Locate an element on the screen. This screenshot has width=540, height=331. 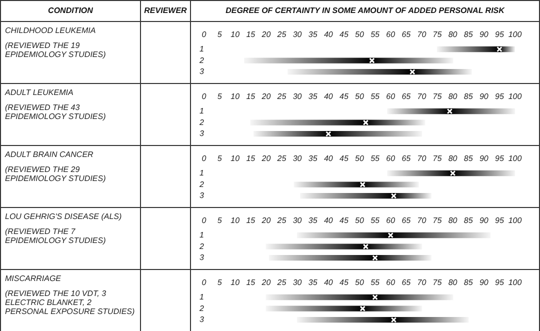
x-axis-title: DEGREE OF CERTAINTY IN SOME AMOUNT OF ADDED PERSONAL RISK is located at coordinates (365, 11).